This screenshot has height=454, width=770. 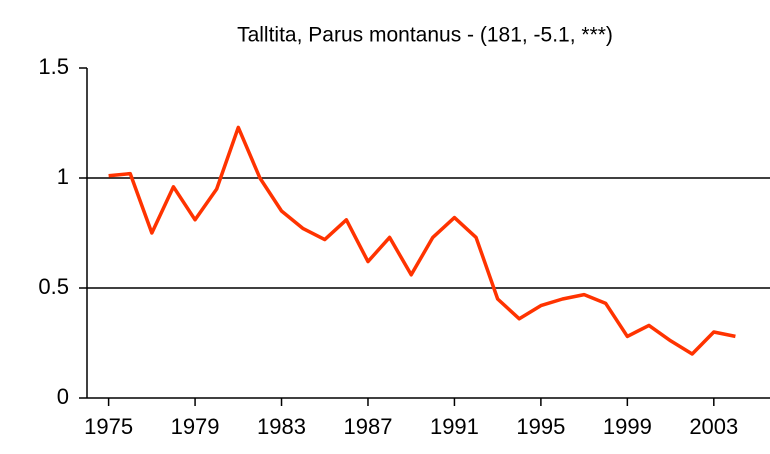 I want to click on x-tick-label: 1987, so click(x=368, y=426).